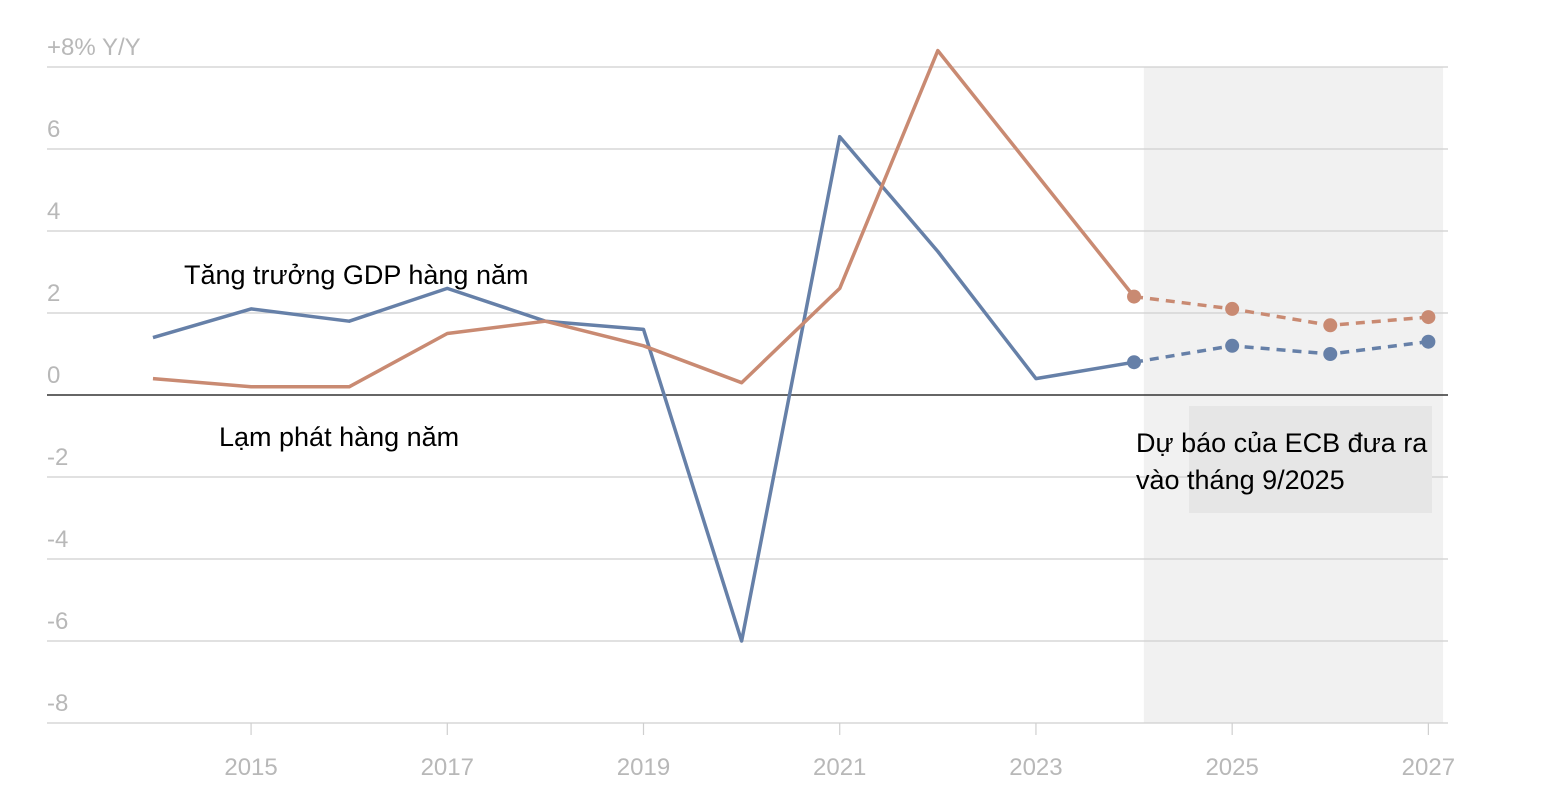 Image resolution: width=1544 pixels, height=811 pixels. I want to click on x-tick-label: 2027, so click(1428, 767).